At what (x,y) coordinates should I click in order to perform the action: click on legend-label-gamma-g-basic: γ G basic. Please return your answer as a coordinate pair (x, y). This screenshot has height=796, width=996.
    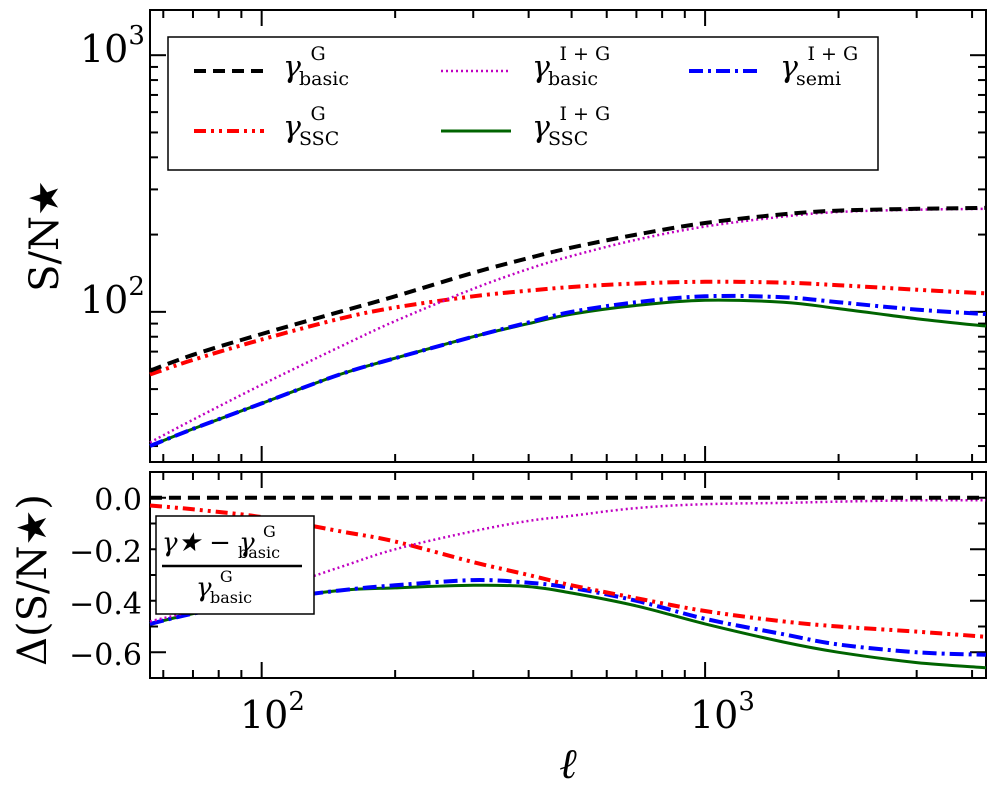
    Looking at the image, I should click on (316, 61).